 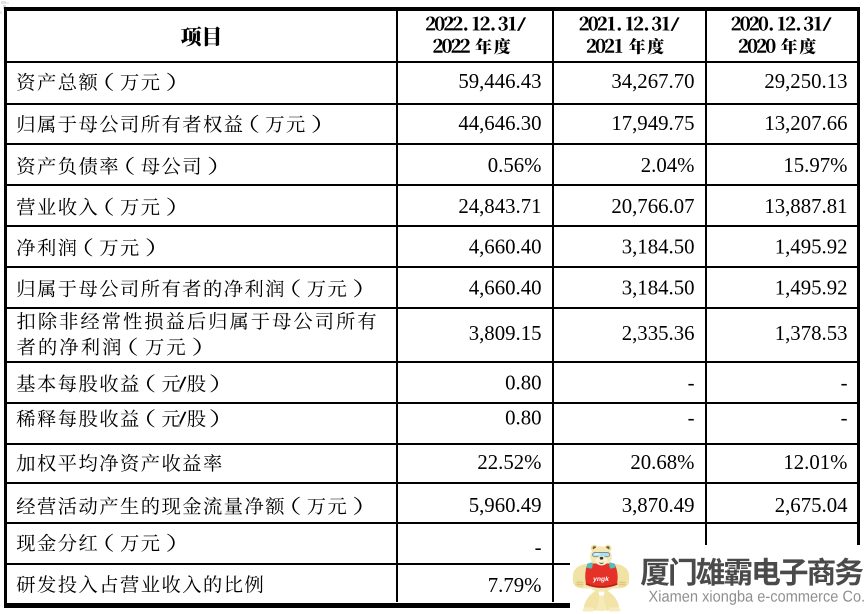 What do you see at coordinates (662, 462) in the screenshot?
I see `svg-text: 20.68%` at bounding box center [662, 462].